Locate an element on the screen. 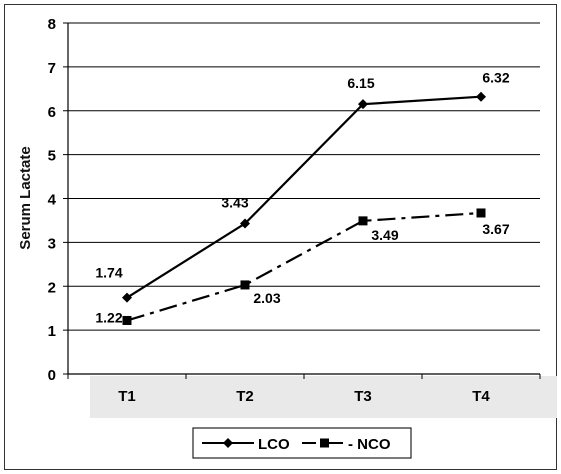 This screenshot has width=561, height=474. y-tick-label: 0 is located at coordinates (52, 375).